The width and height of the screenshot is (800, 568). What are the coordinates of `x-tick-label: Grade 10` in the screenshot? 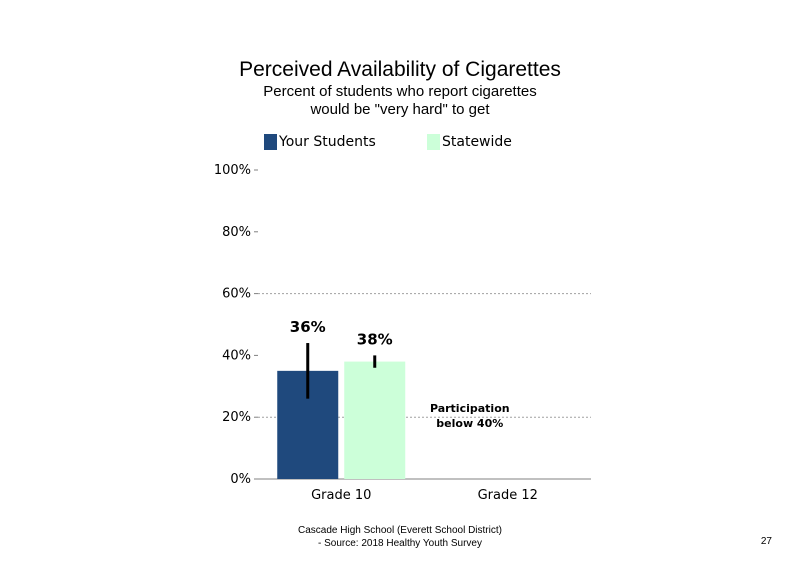 It's located at (341, 495).